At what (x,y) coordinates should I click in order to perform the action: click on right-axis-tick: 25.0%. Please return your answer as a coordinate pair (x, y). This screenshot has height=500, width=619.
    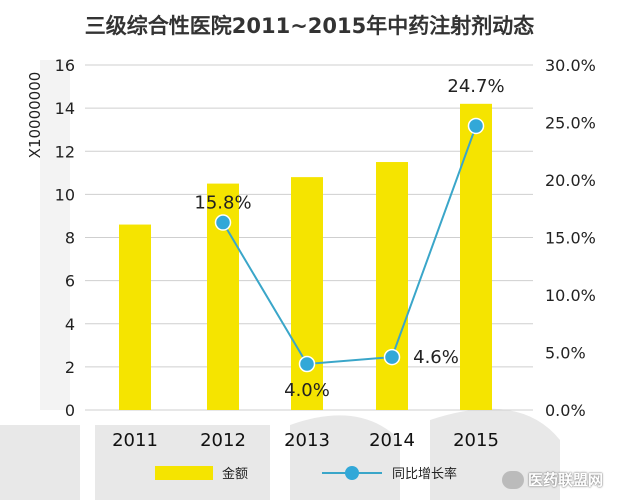
    Looking at the image, I should click on (570, 123).